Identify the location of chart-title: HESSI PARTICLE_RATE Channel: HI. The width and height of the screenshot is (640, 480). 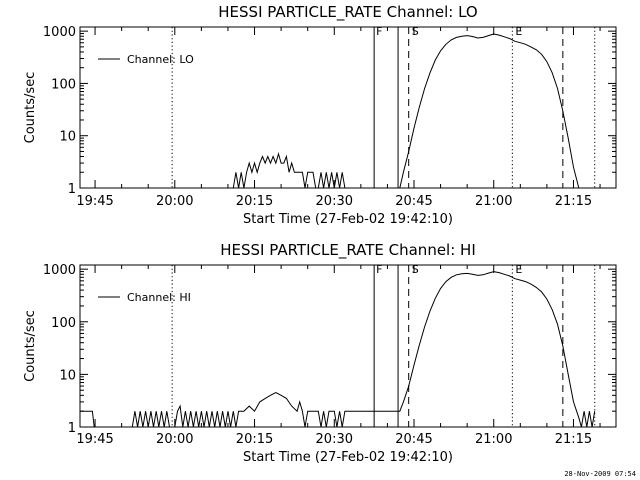
(348, 250).